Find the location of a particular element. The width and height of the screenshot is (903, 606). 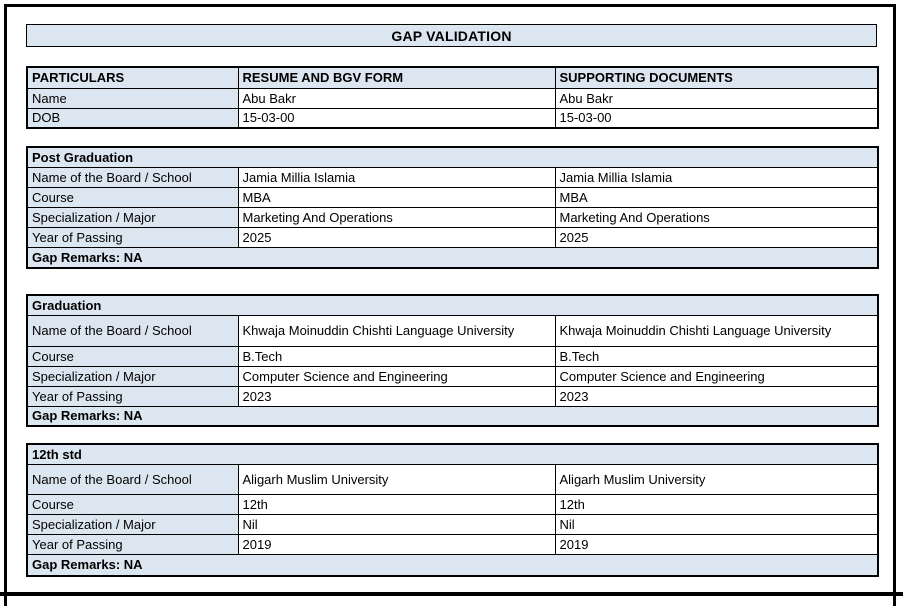

next-section-divider-line is located at coordinates (451, 594).